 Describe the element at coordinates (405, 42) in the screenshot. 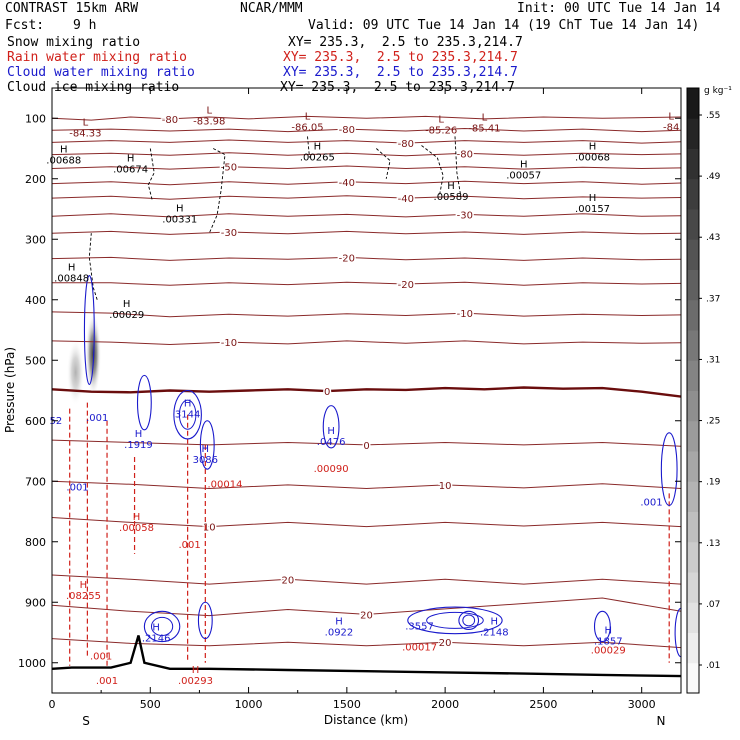

I see `legend-snow-xy: XY= 235.3, 2.5 to 235.3,214.7` at that location.